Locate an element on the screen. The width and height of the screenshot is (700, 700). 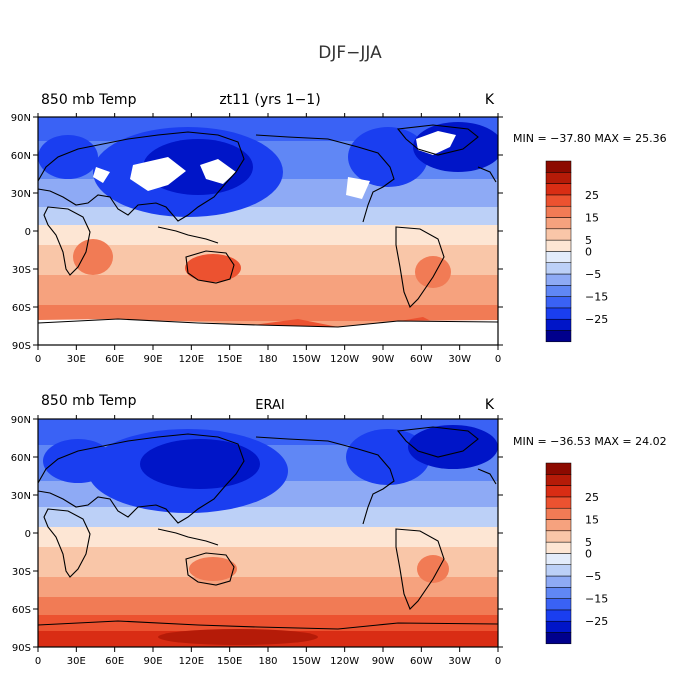
lon-tick-label: 150E is located at coordinates (229, 661).